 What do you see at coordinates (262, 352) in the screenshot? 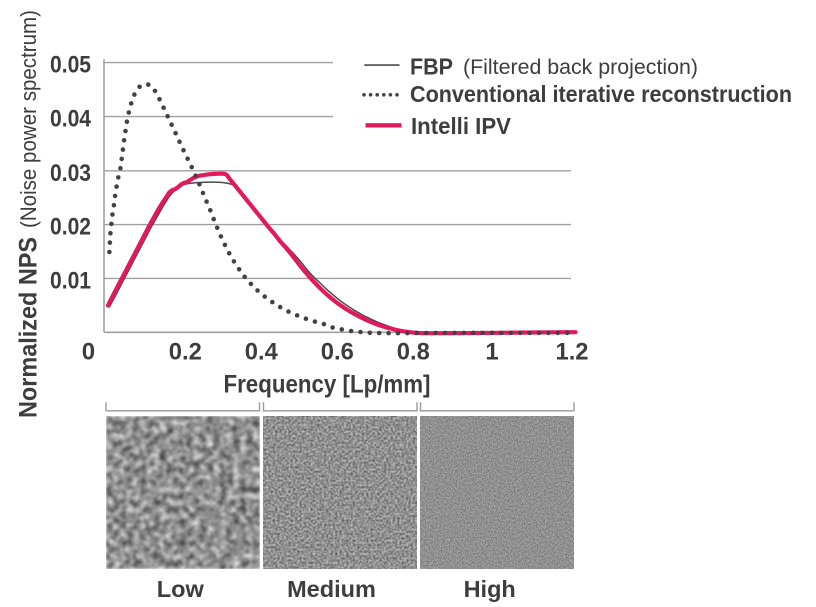
I see `svg-text: 0.4` at bounding box center [262, 352].